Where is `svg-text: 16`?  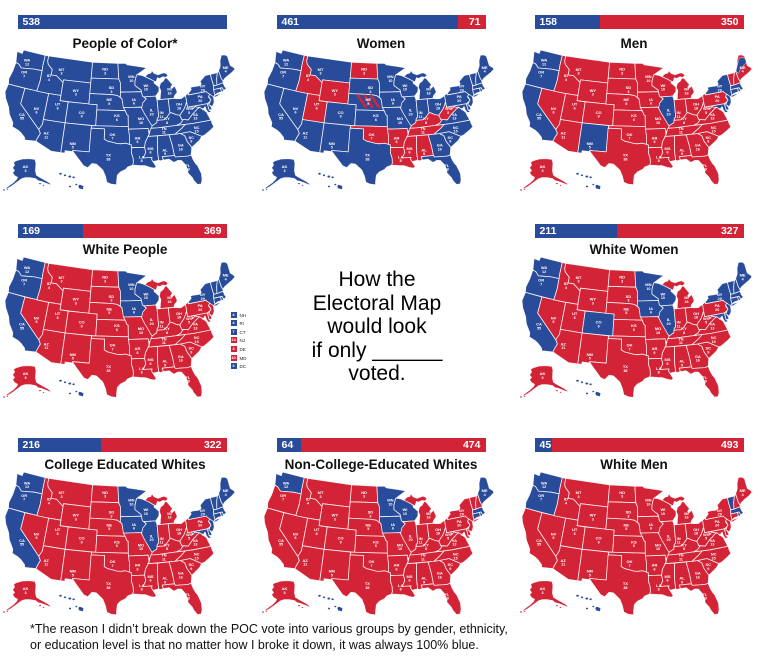
svg-text: 16 is located at coordinates (169, 93).